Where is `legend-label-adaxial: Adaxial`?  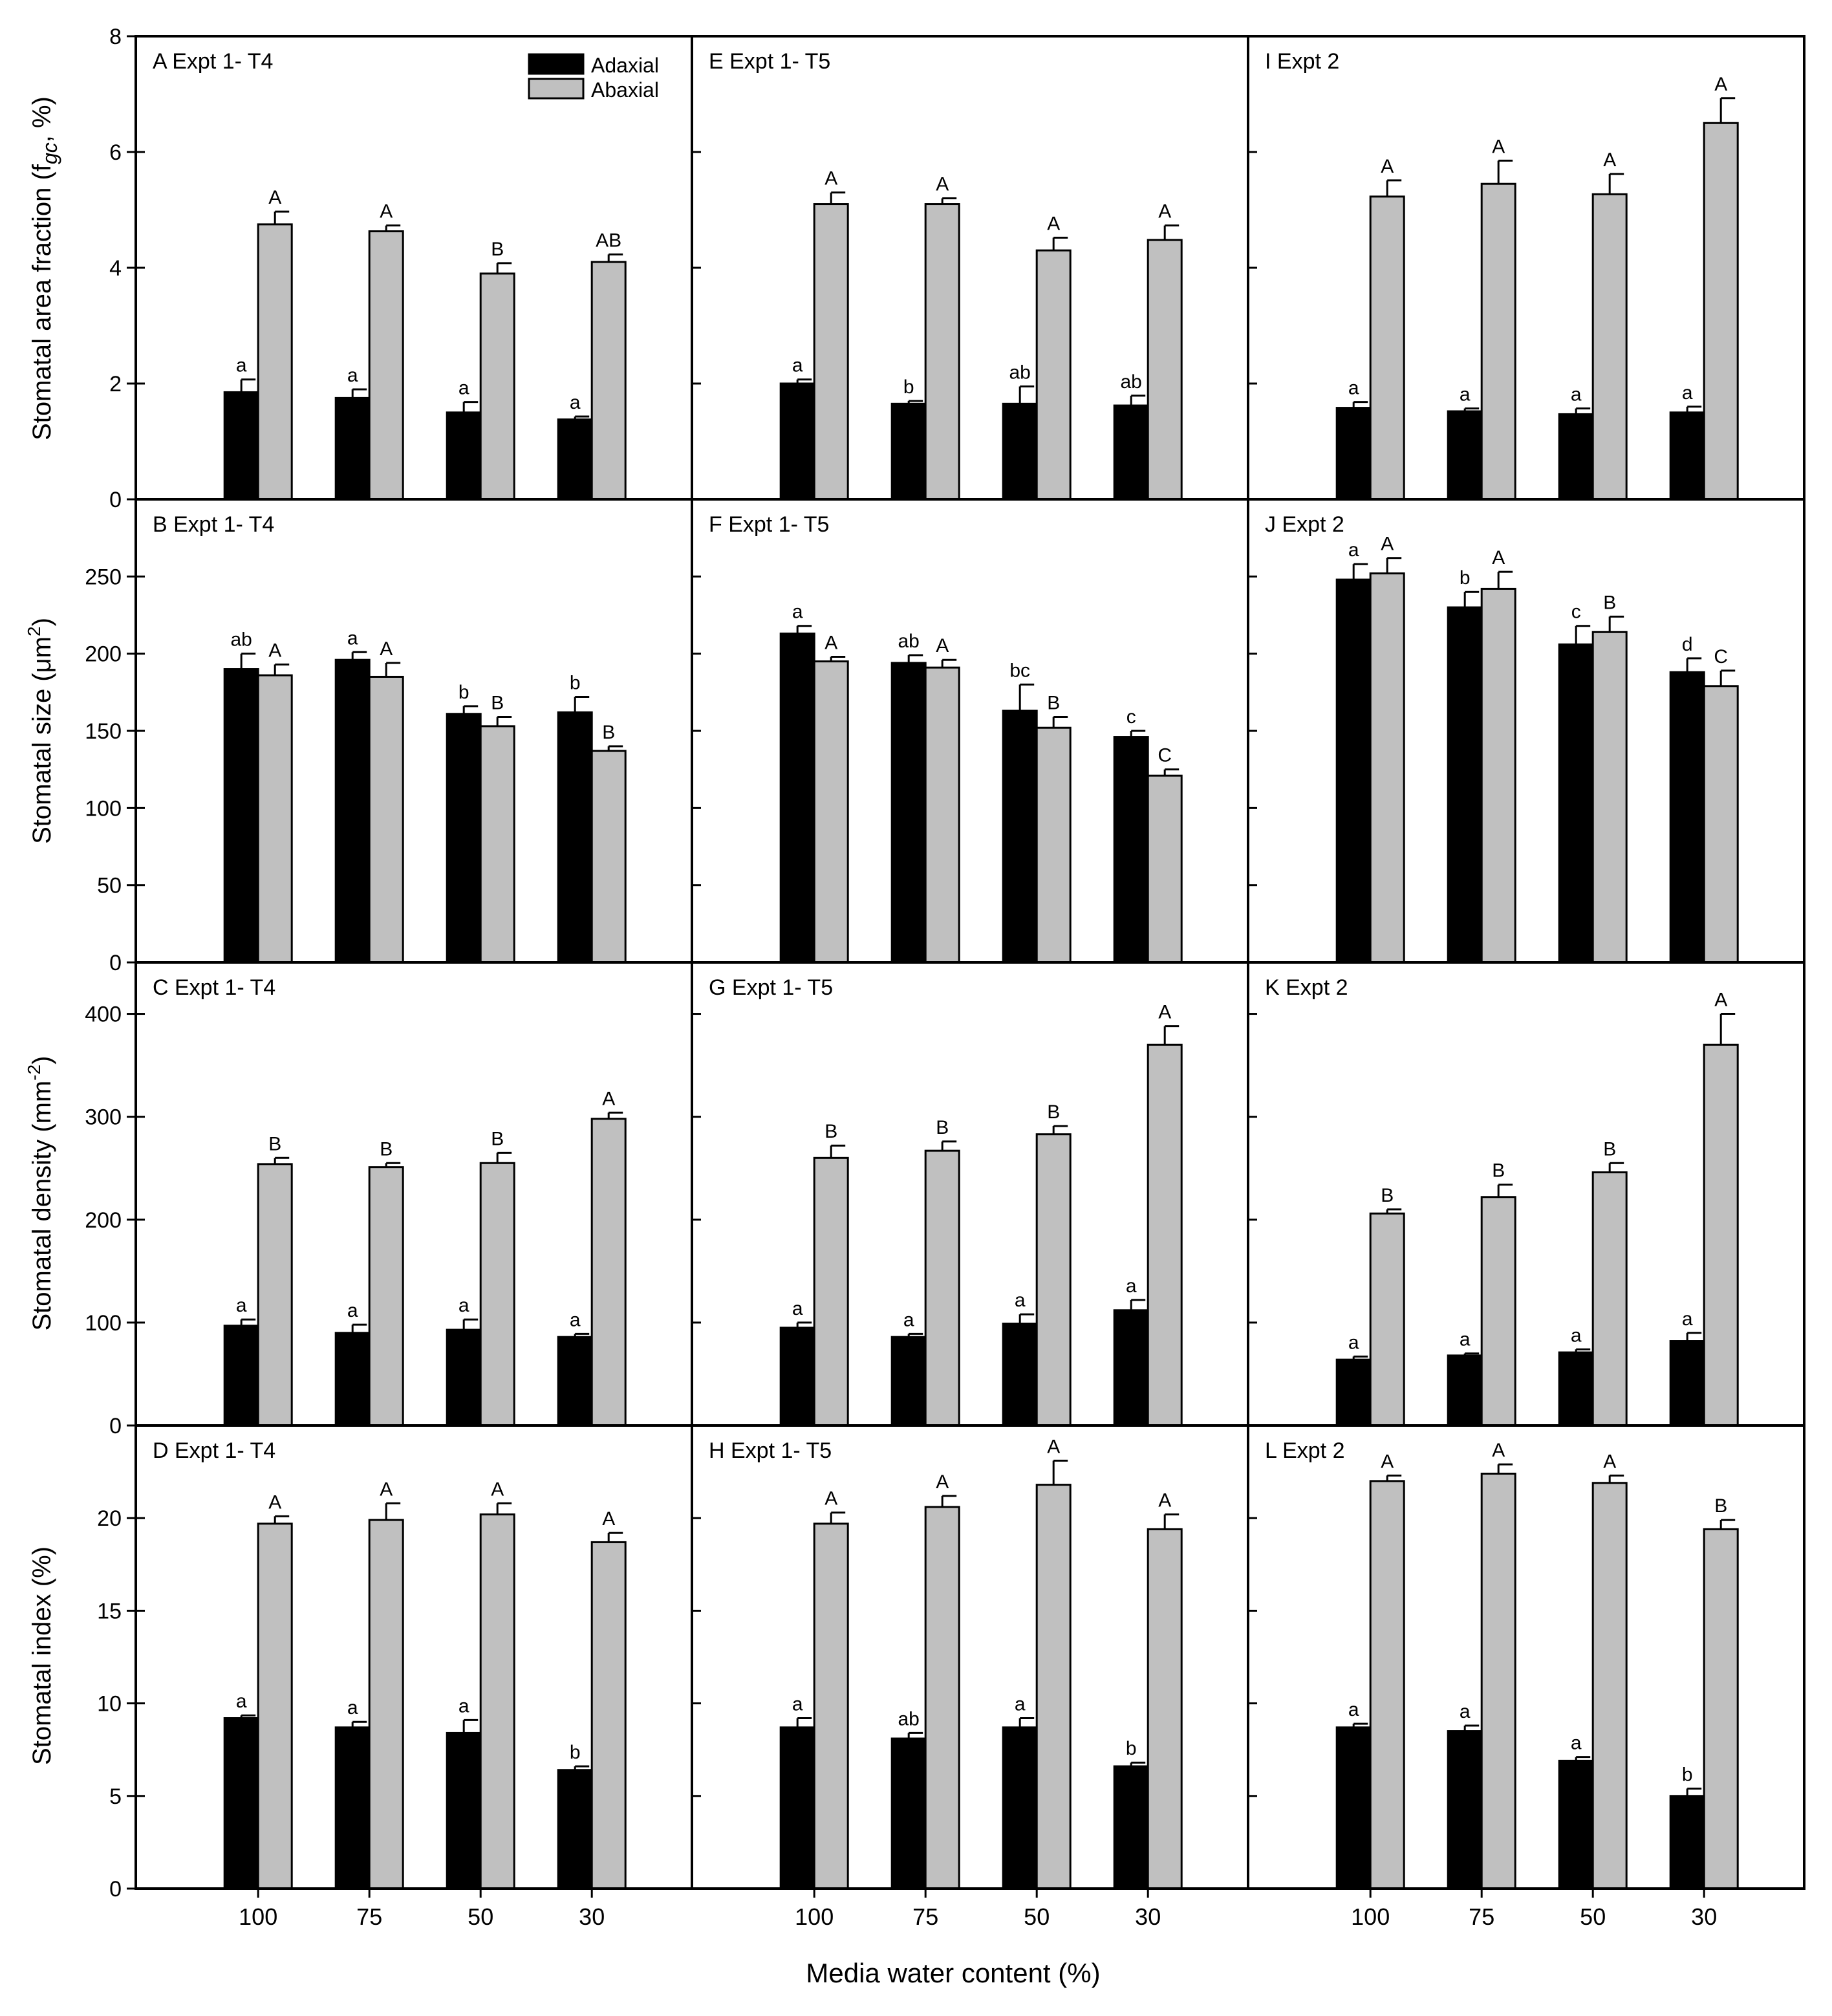 legend-label-adaxial: Adaxial is located at coordinates (625, 65).